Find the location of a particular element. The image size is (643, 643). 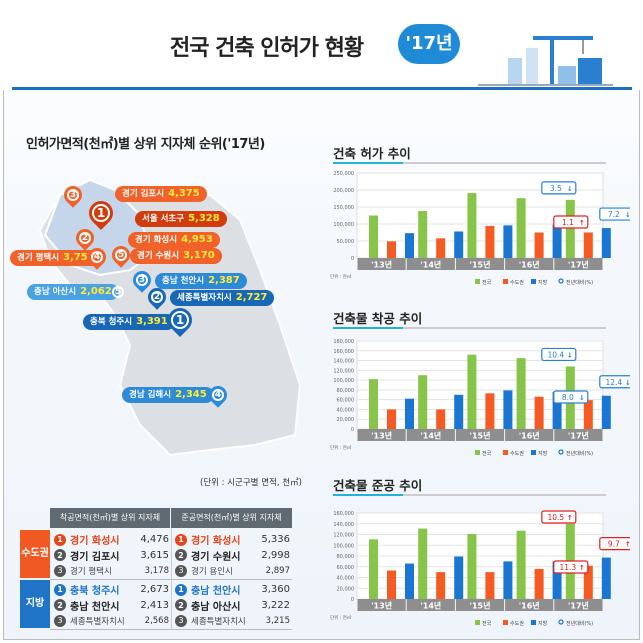

arrow-down-icon: ↓ is located at coordinates (627, 383).